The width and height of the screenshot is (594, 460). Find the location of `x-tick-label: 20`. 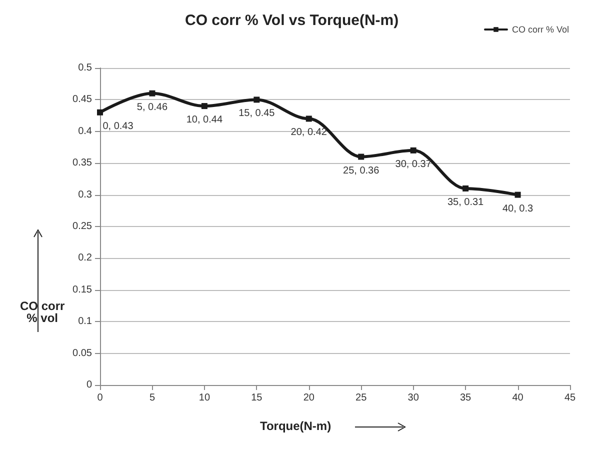

x-tick-label: 20 is located at coordinates (309, 398).